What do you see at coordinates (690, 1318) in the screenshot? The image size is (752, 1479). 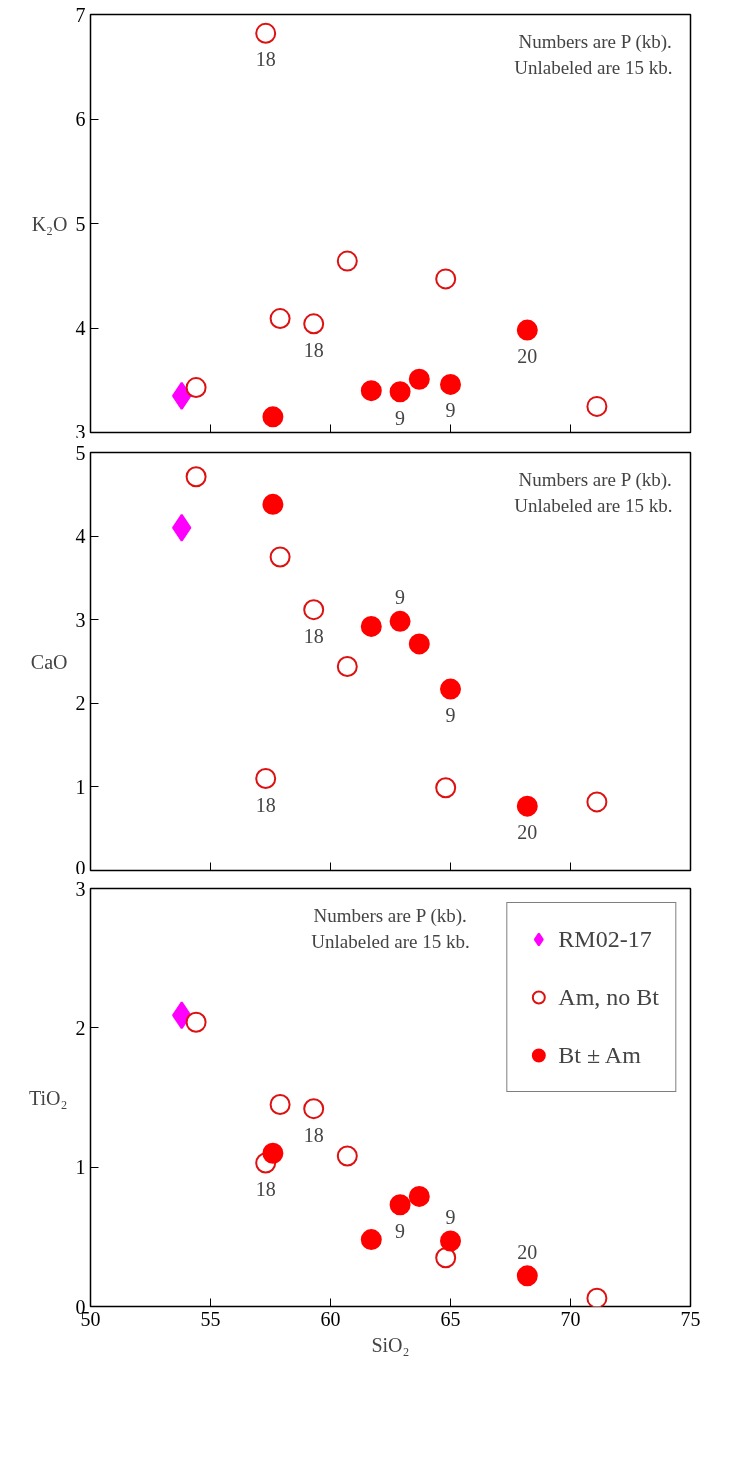 I see `x-tick-label: 75` at bounding box center [690, 1318].